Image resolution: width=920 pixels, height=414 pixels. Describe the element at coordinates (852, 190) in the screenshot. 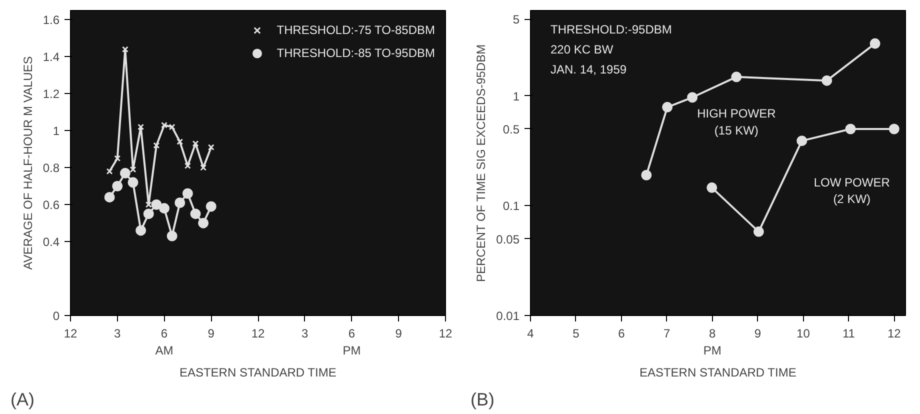

I see `text: LOW POWER (2 KW)` at that location.